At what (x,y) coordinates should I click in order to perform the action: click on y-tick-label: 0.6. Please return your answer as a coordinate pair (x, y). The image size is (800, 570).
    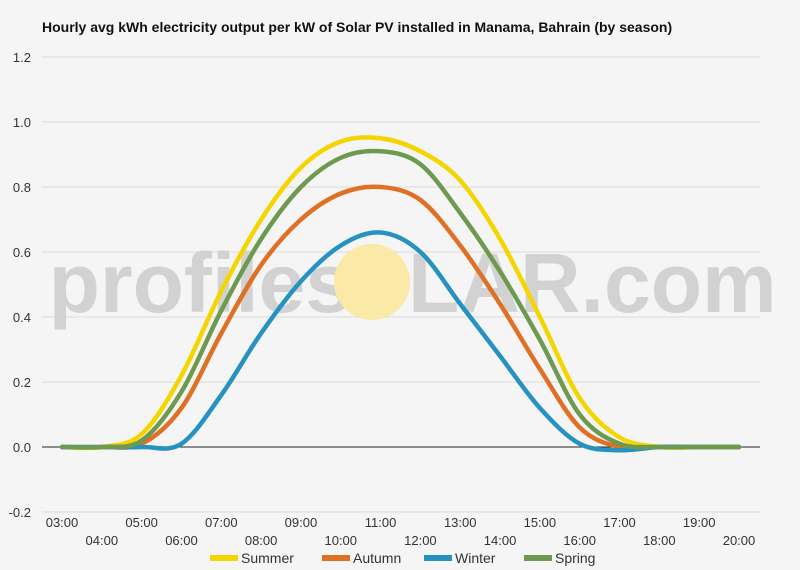
    Looking at the image, I should click on (22, 252).